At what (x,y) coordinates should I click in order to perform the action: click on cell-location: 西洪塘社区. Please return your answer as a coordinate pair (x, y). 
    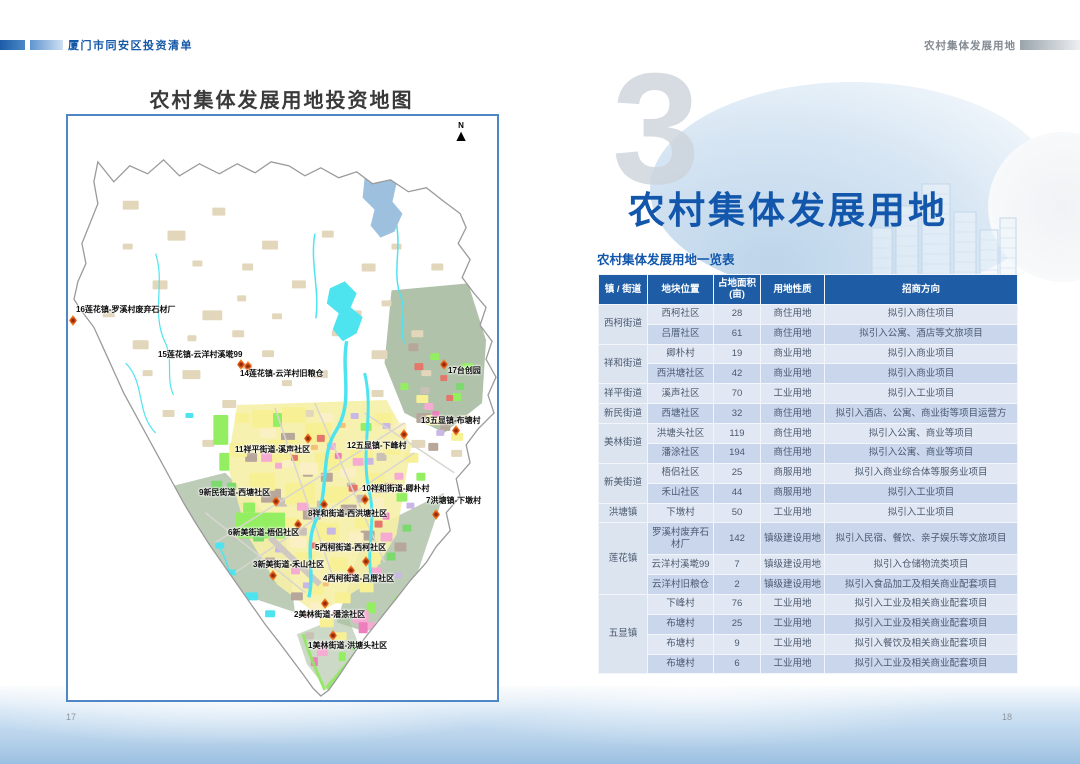
    Looking at the image, I should click on (680, 374).